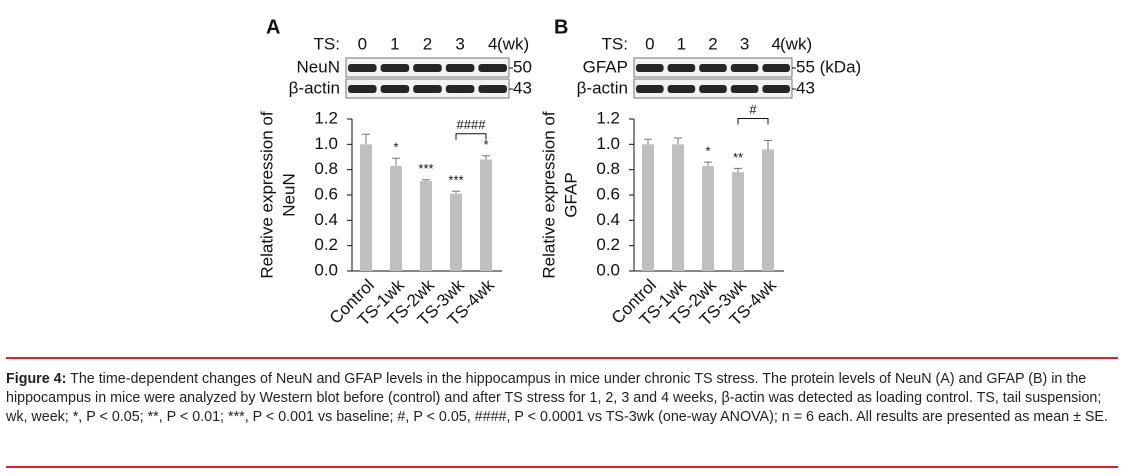 The height and width of the screenshot is (476, 1124). Describe the element at coordinates (318, 66) in the screenshot. I see `blot-row-label: NeuN` at that location.